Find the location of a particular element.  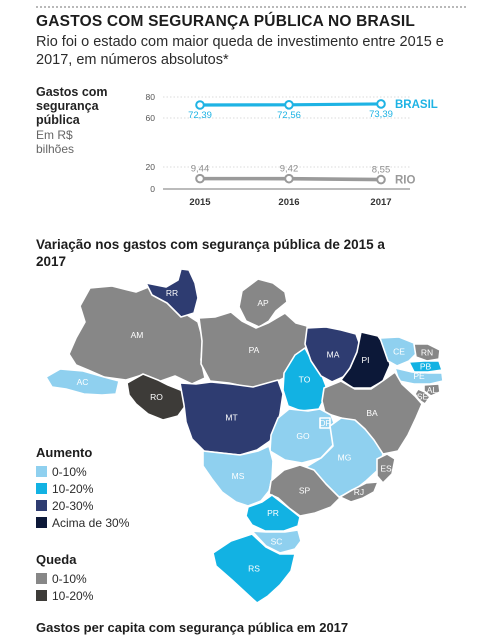

data-label: 72,39 is located at coordinates (200, 115).